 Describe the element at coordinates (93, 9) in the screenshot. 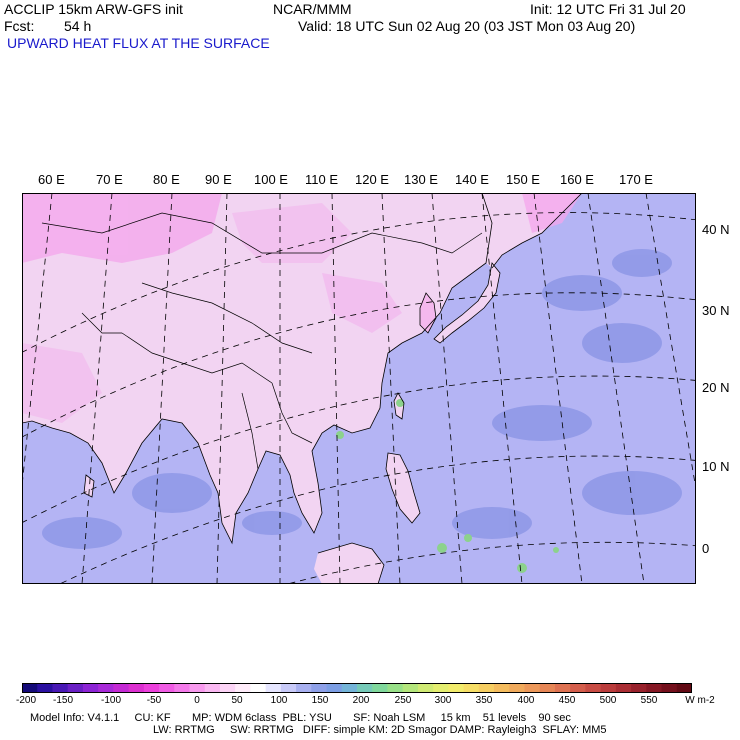

I see `model-title: ACCLIP 15km ARW-GFS init` at that location.